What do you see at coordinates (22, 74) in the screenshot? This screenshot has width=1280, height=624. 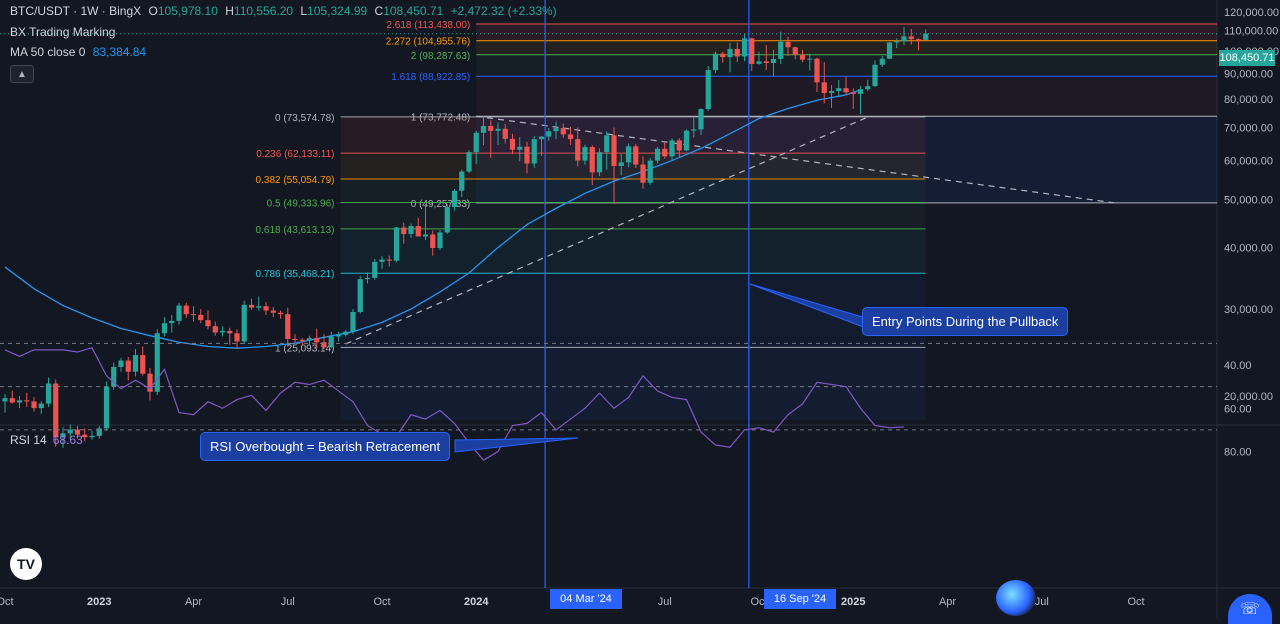 I see `collapse-chevron-icon: ▲` at bounding box center [22, 74].